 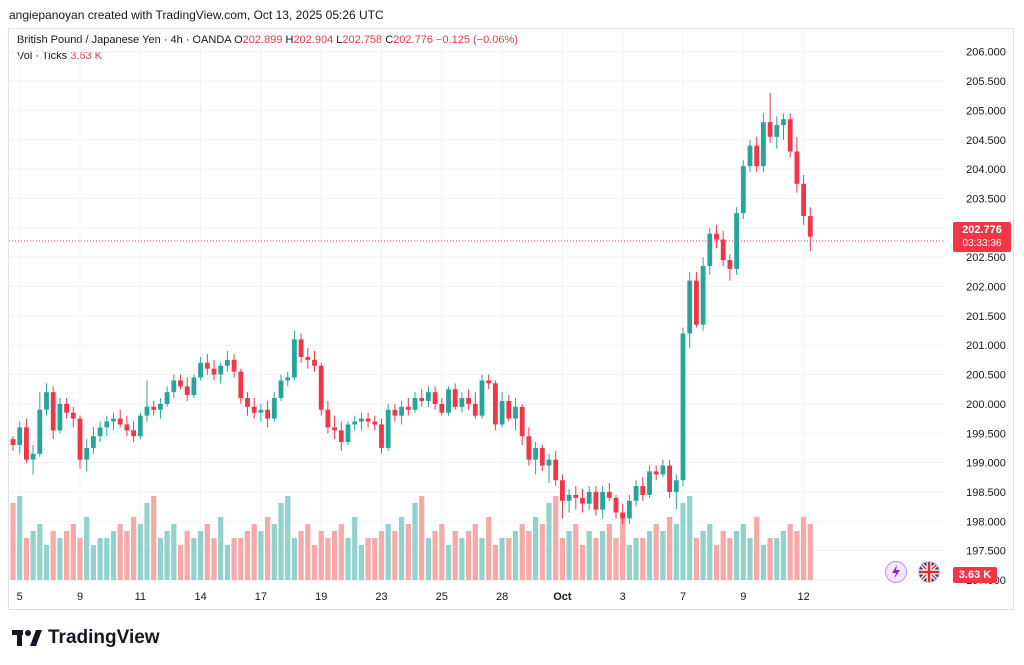 I want to click on uk-flag-icon, so click(x=929, y=572).